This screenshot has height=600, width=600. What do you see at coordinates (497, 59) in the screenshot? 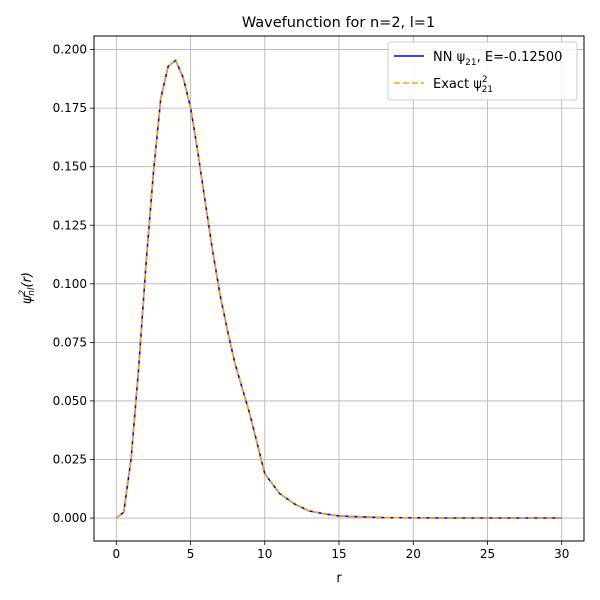
I see `legend-label-nn: NN ψ21, E=-0.12500` at bounding box center [497, 59].